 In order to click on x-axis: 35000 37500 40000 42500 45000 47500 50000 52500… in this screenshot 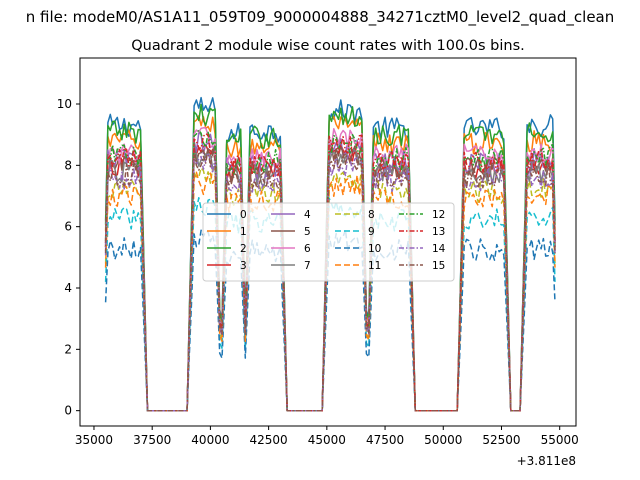, I will do `click(327, 436)`.